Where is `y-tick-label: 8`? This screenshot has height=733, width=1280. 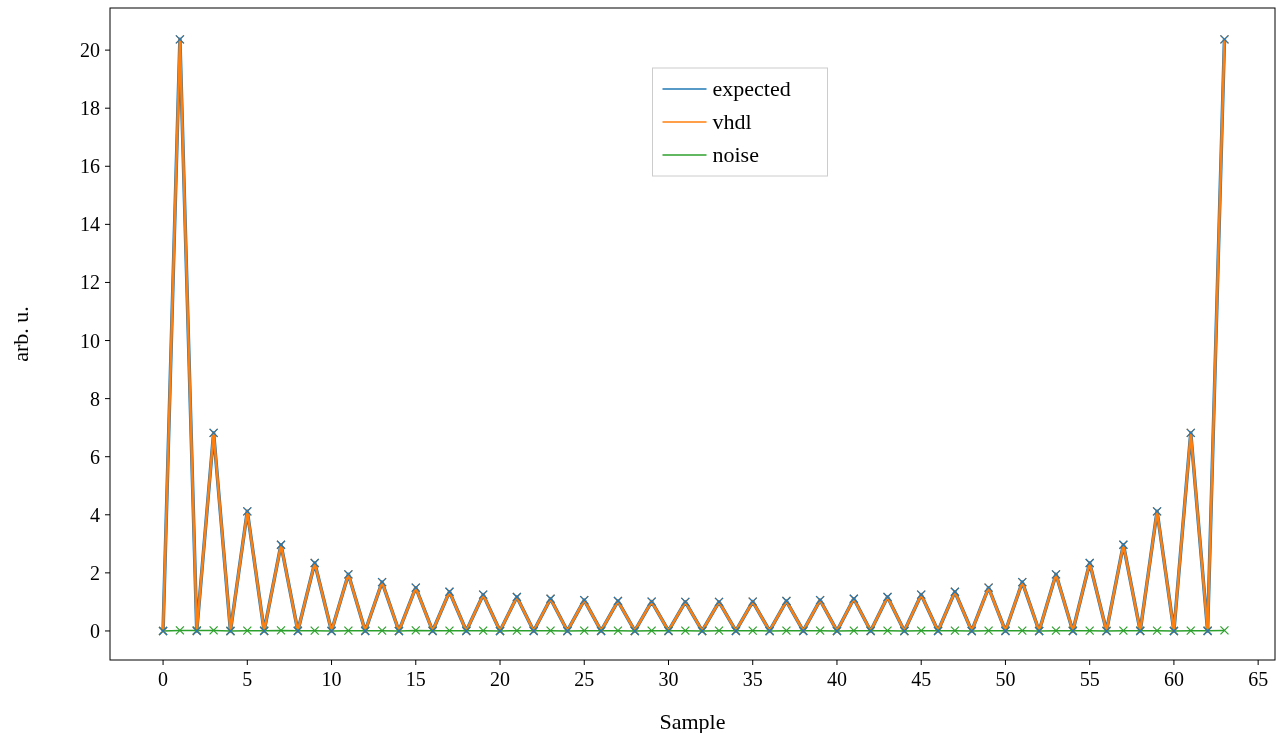
y-tick-label: 8 is located at coordinates (95, 398).